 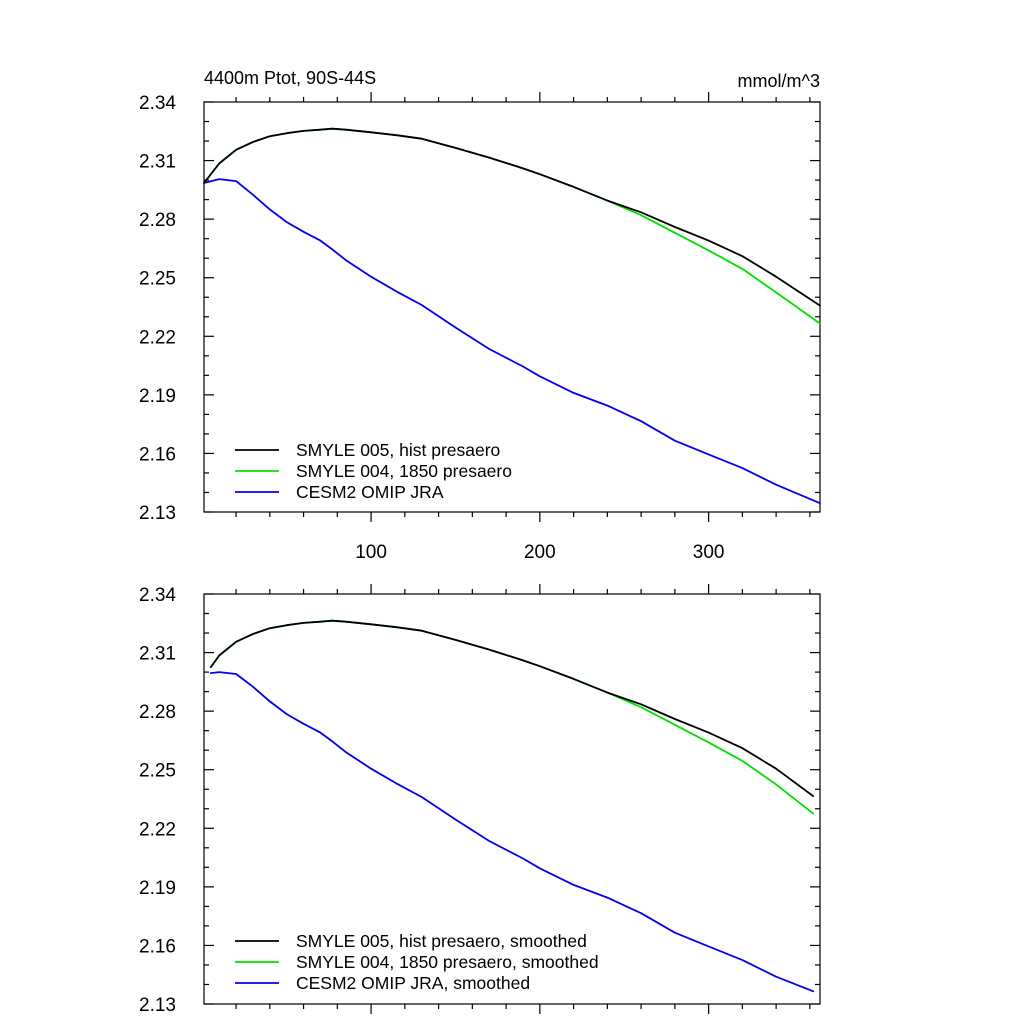 What do you see at coordinates (779, 81) in the screenshot?
I see `units-label: mmol/m^3` at bounding box center [779, 81].